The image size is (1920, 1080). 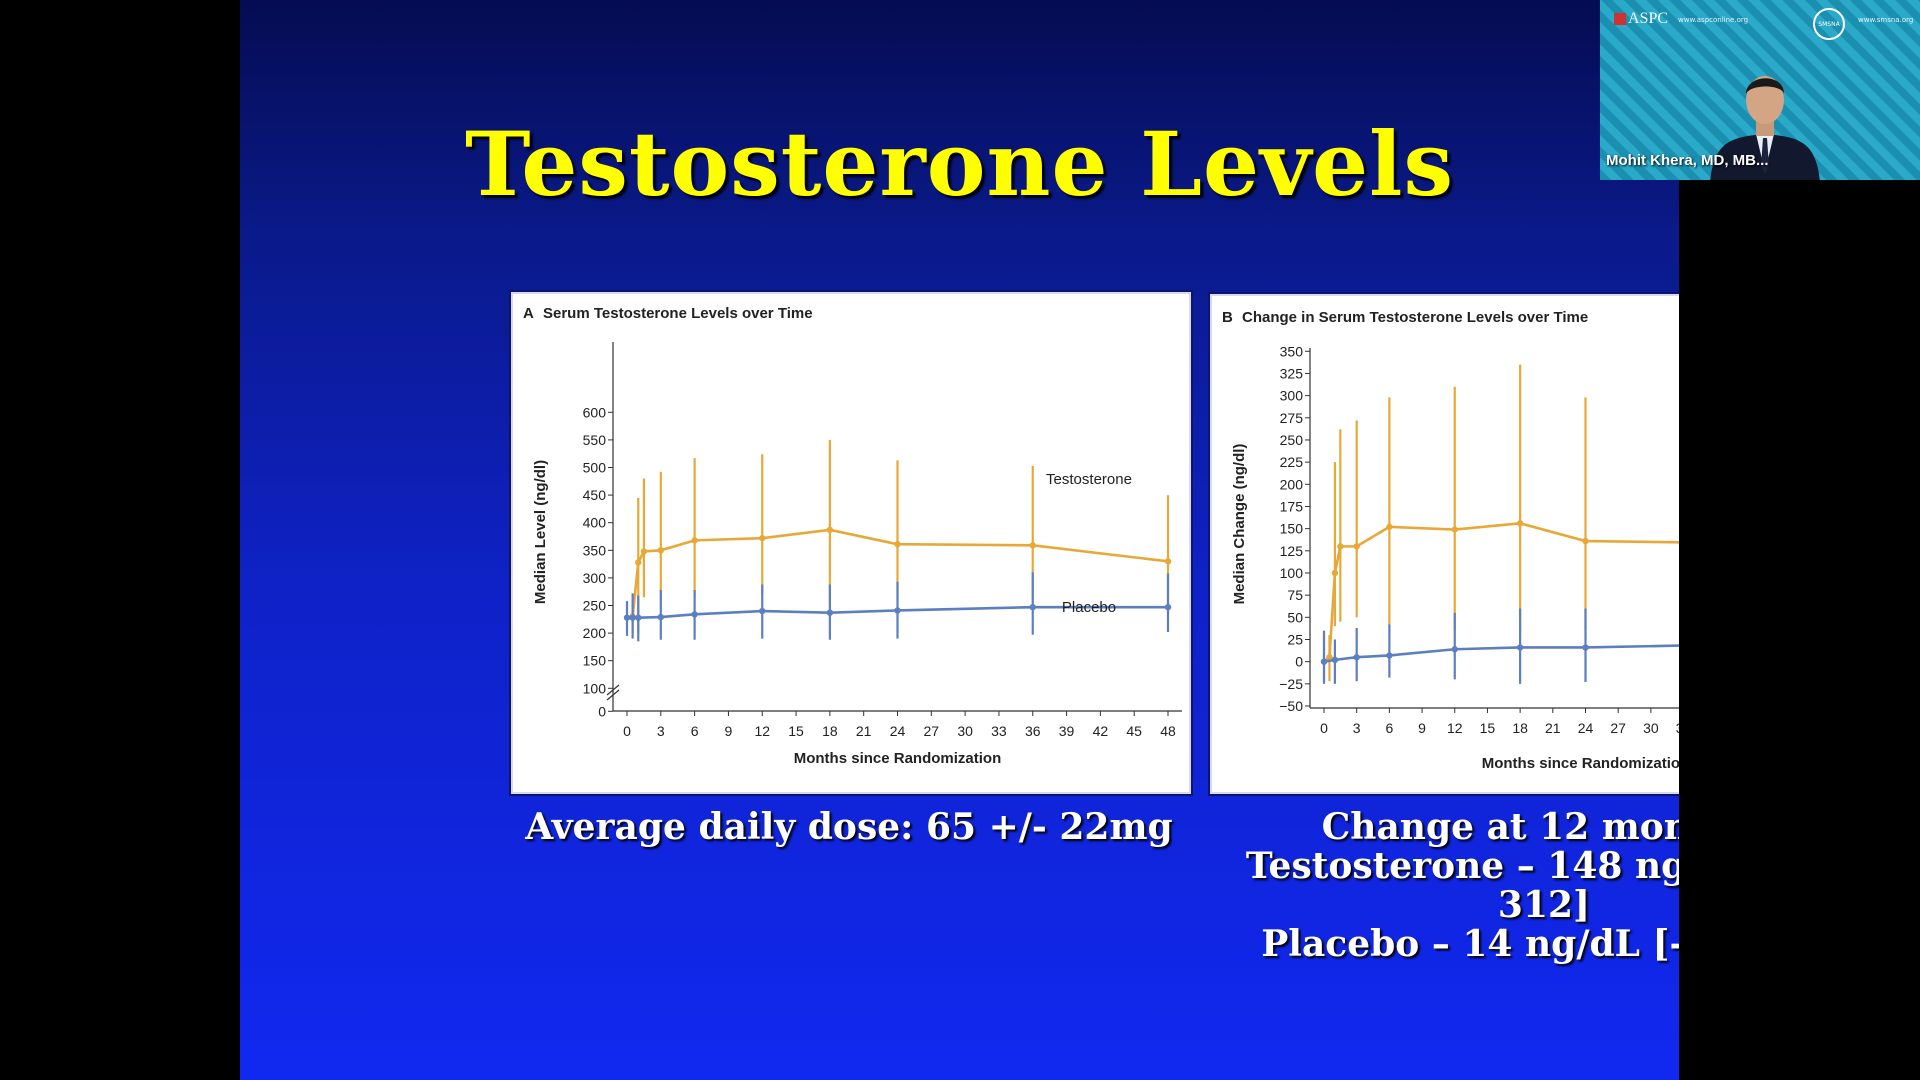 I want to click on slide-title: Testosterone Levels, so click(x=959, y=164).